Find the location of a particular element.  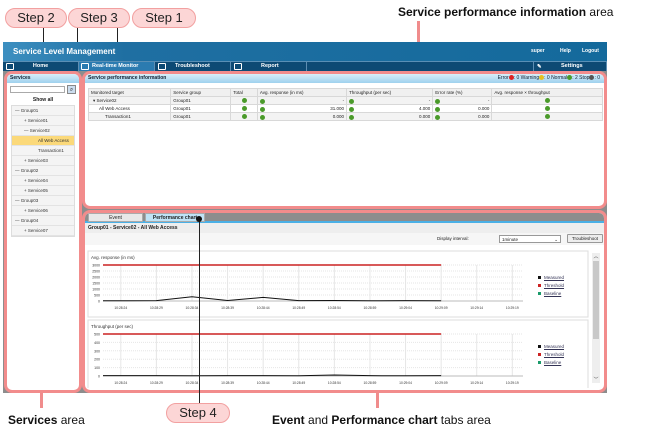

tree-item: + Service03 is located at coordinates (43, 161).